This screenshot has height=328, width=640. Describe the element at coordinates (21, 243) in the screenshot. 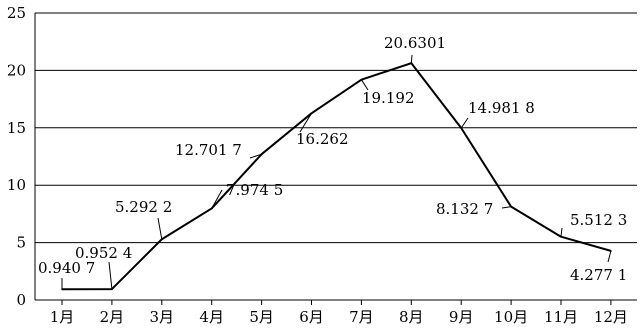

I see `y-tick-label-5: 5` at that location.